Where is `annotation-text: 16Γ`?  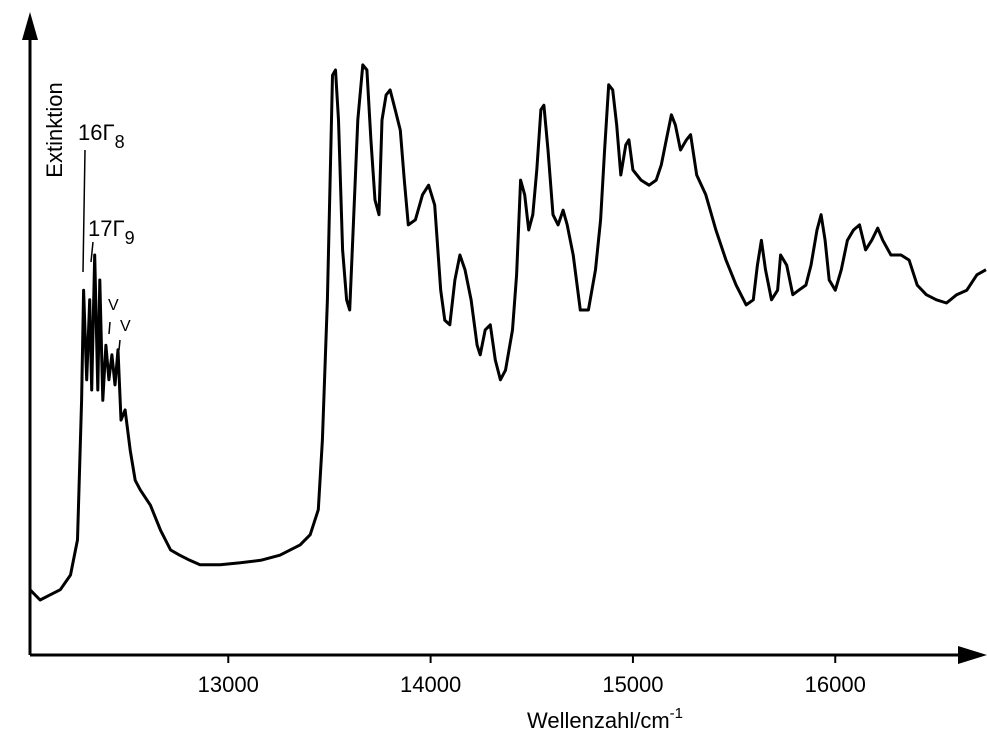 annotation-text: 16Γ is located at coordinates (96, 132).